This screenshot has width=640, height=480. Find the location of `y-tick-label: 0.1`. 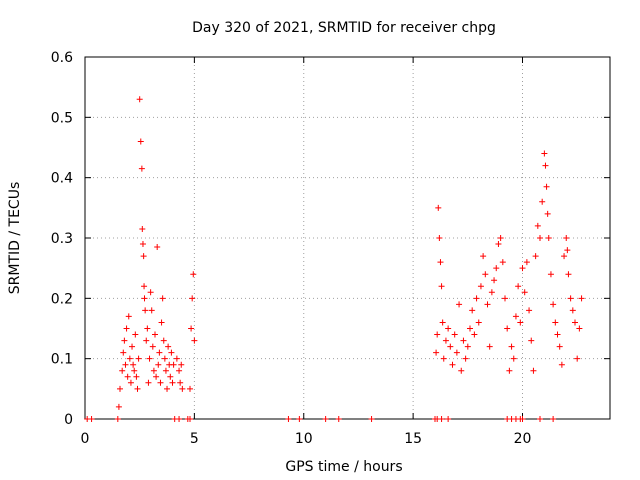

y-tick-label: 0.1 is located at coordinates (62, 360).